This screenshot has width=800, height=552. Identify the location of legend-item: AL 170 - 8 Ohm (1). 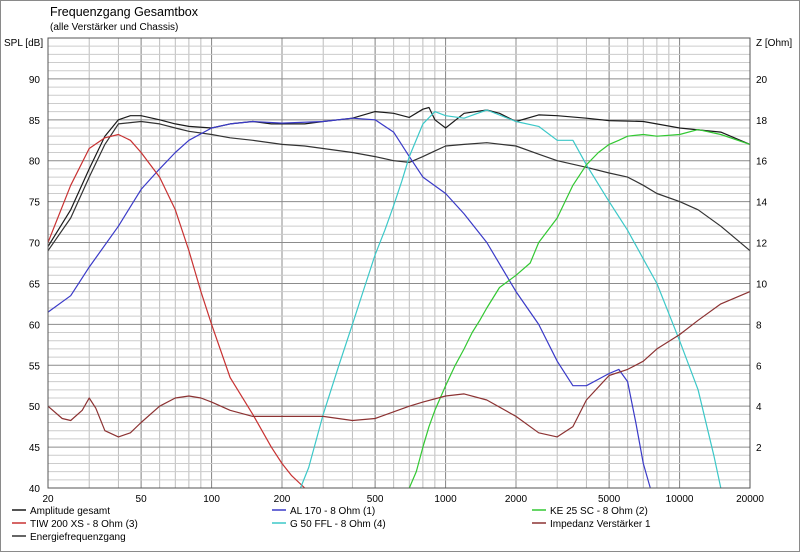
(323, 511).